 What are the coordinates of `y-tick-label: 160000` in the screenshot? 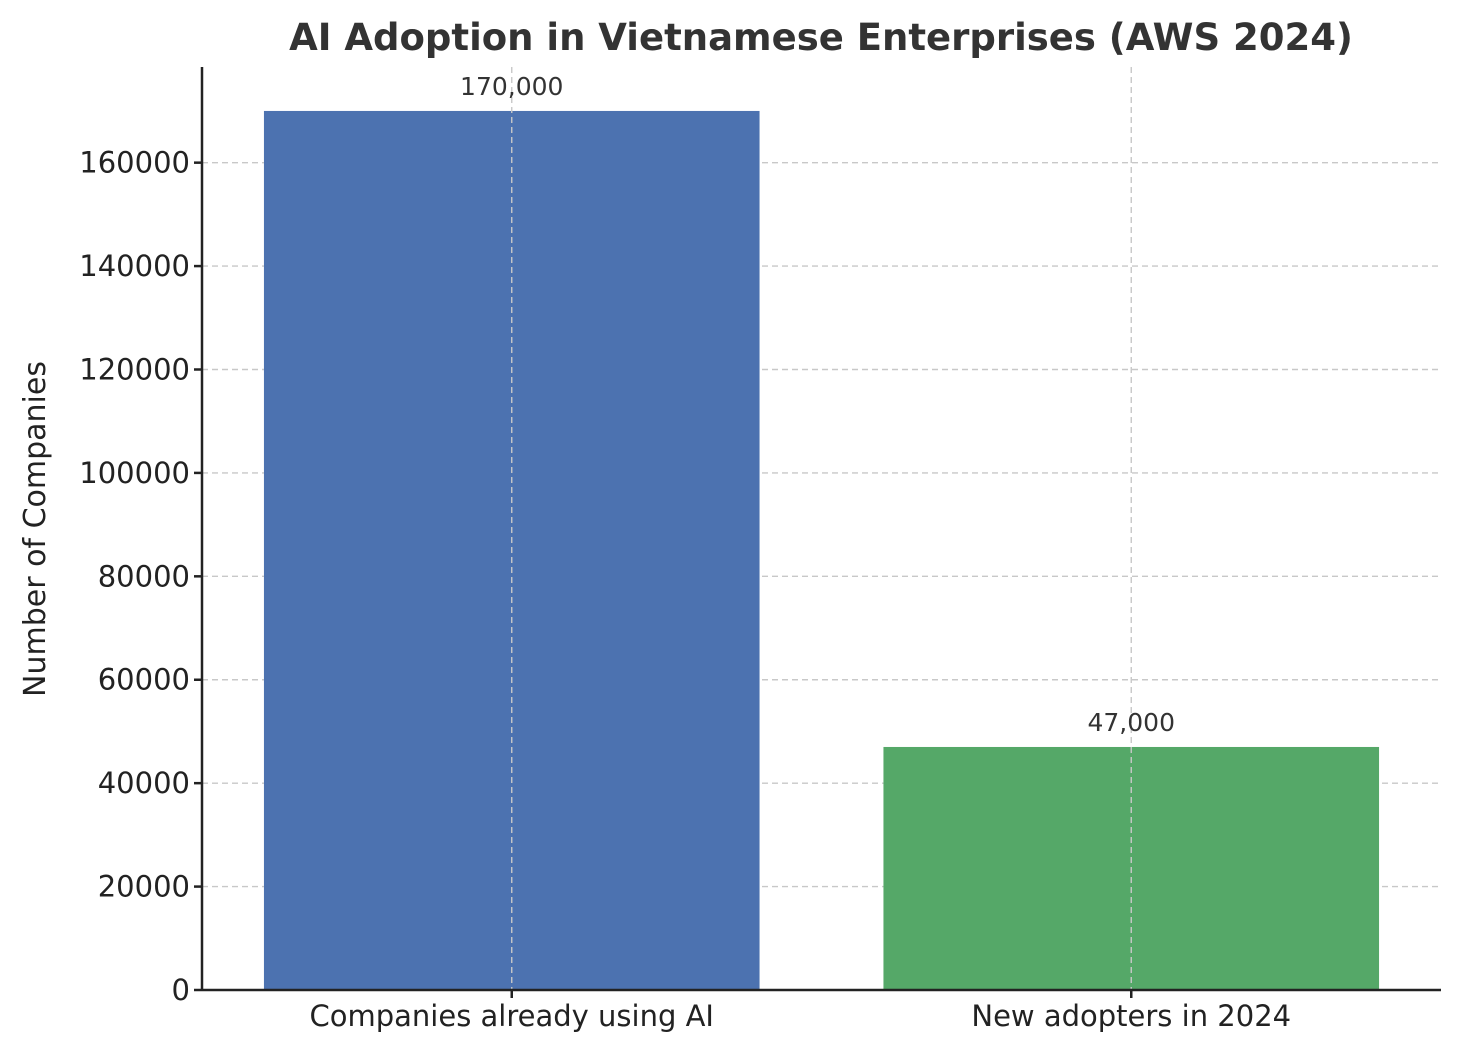 It's located at (134, 163).